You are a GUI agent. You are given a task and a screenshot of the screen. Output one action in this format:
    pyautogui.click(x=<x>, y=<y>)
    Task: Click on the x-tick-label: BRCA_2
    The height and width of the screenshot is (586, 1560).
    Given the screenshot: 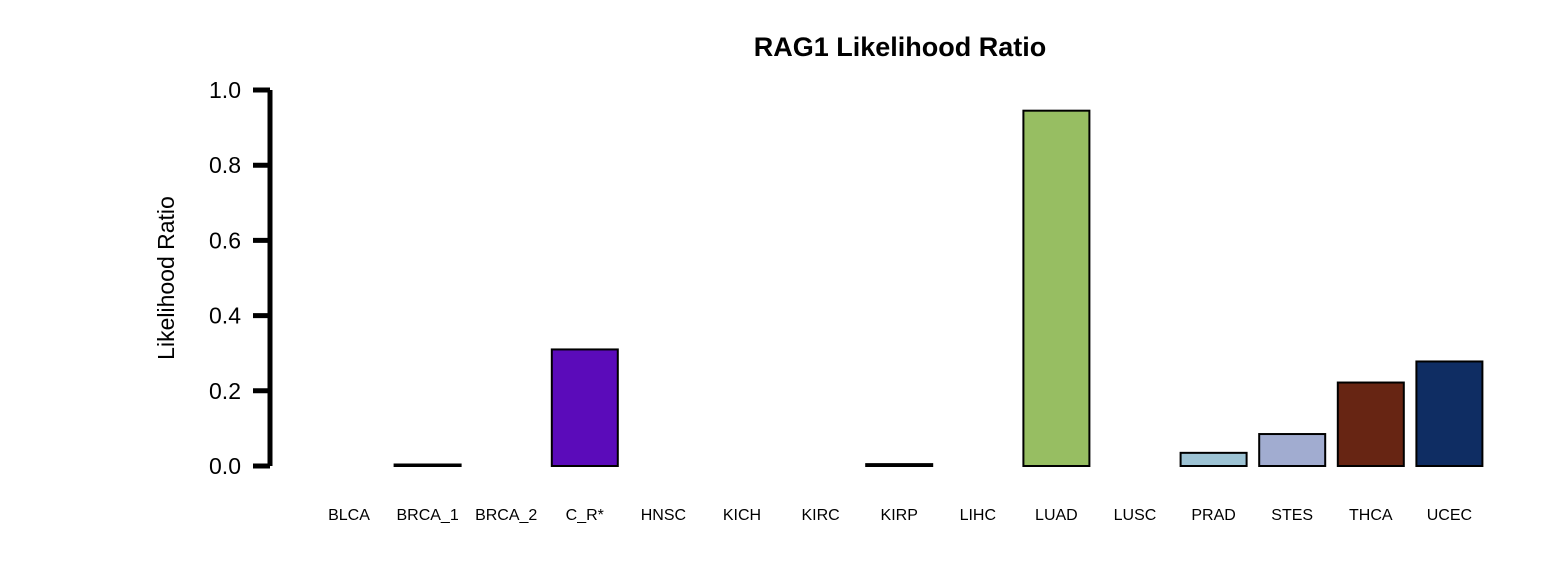 What is the action you would take?
    pyautogui.click(x=506, y=515)
    